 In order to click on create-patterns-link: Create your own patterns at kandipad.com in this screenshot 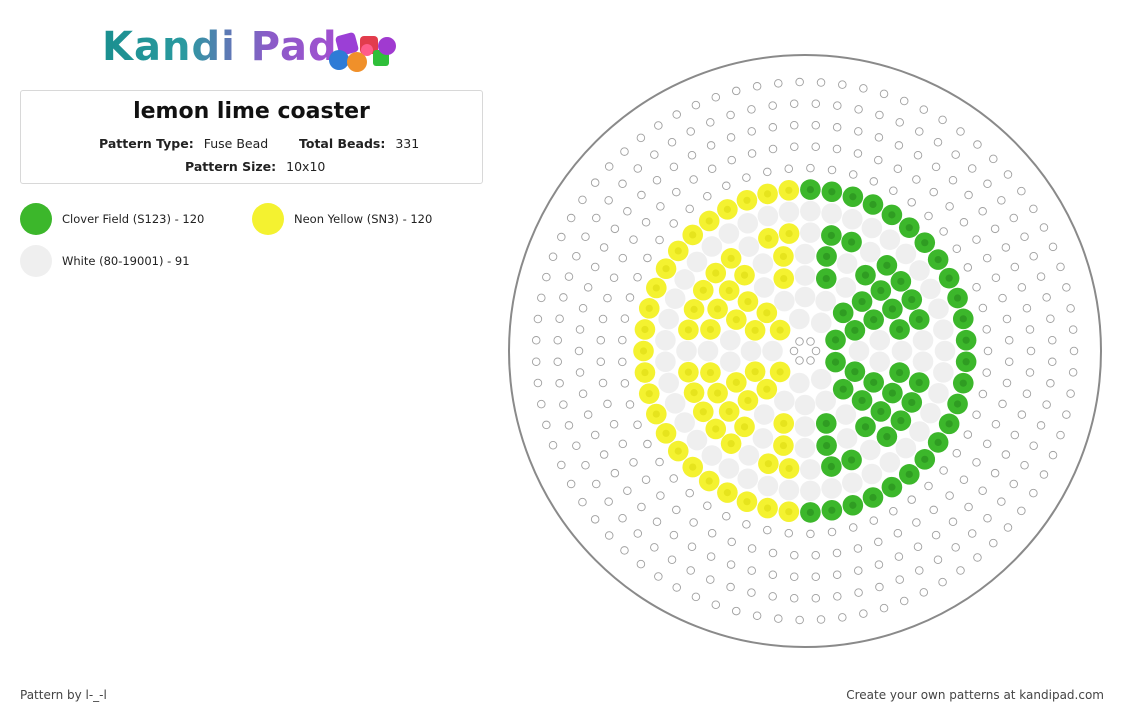, I will do `click(975, 695)`.